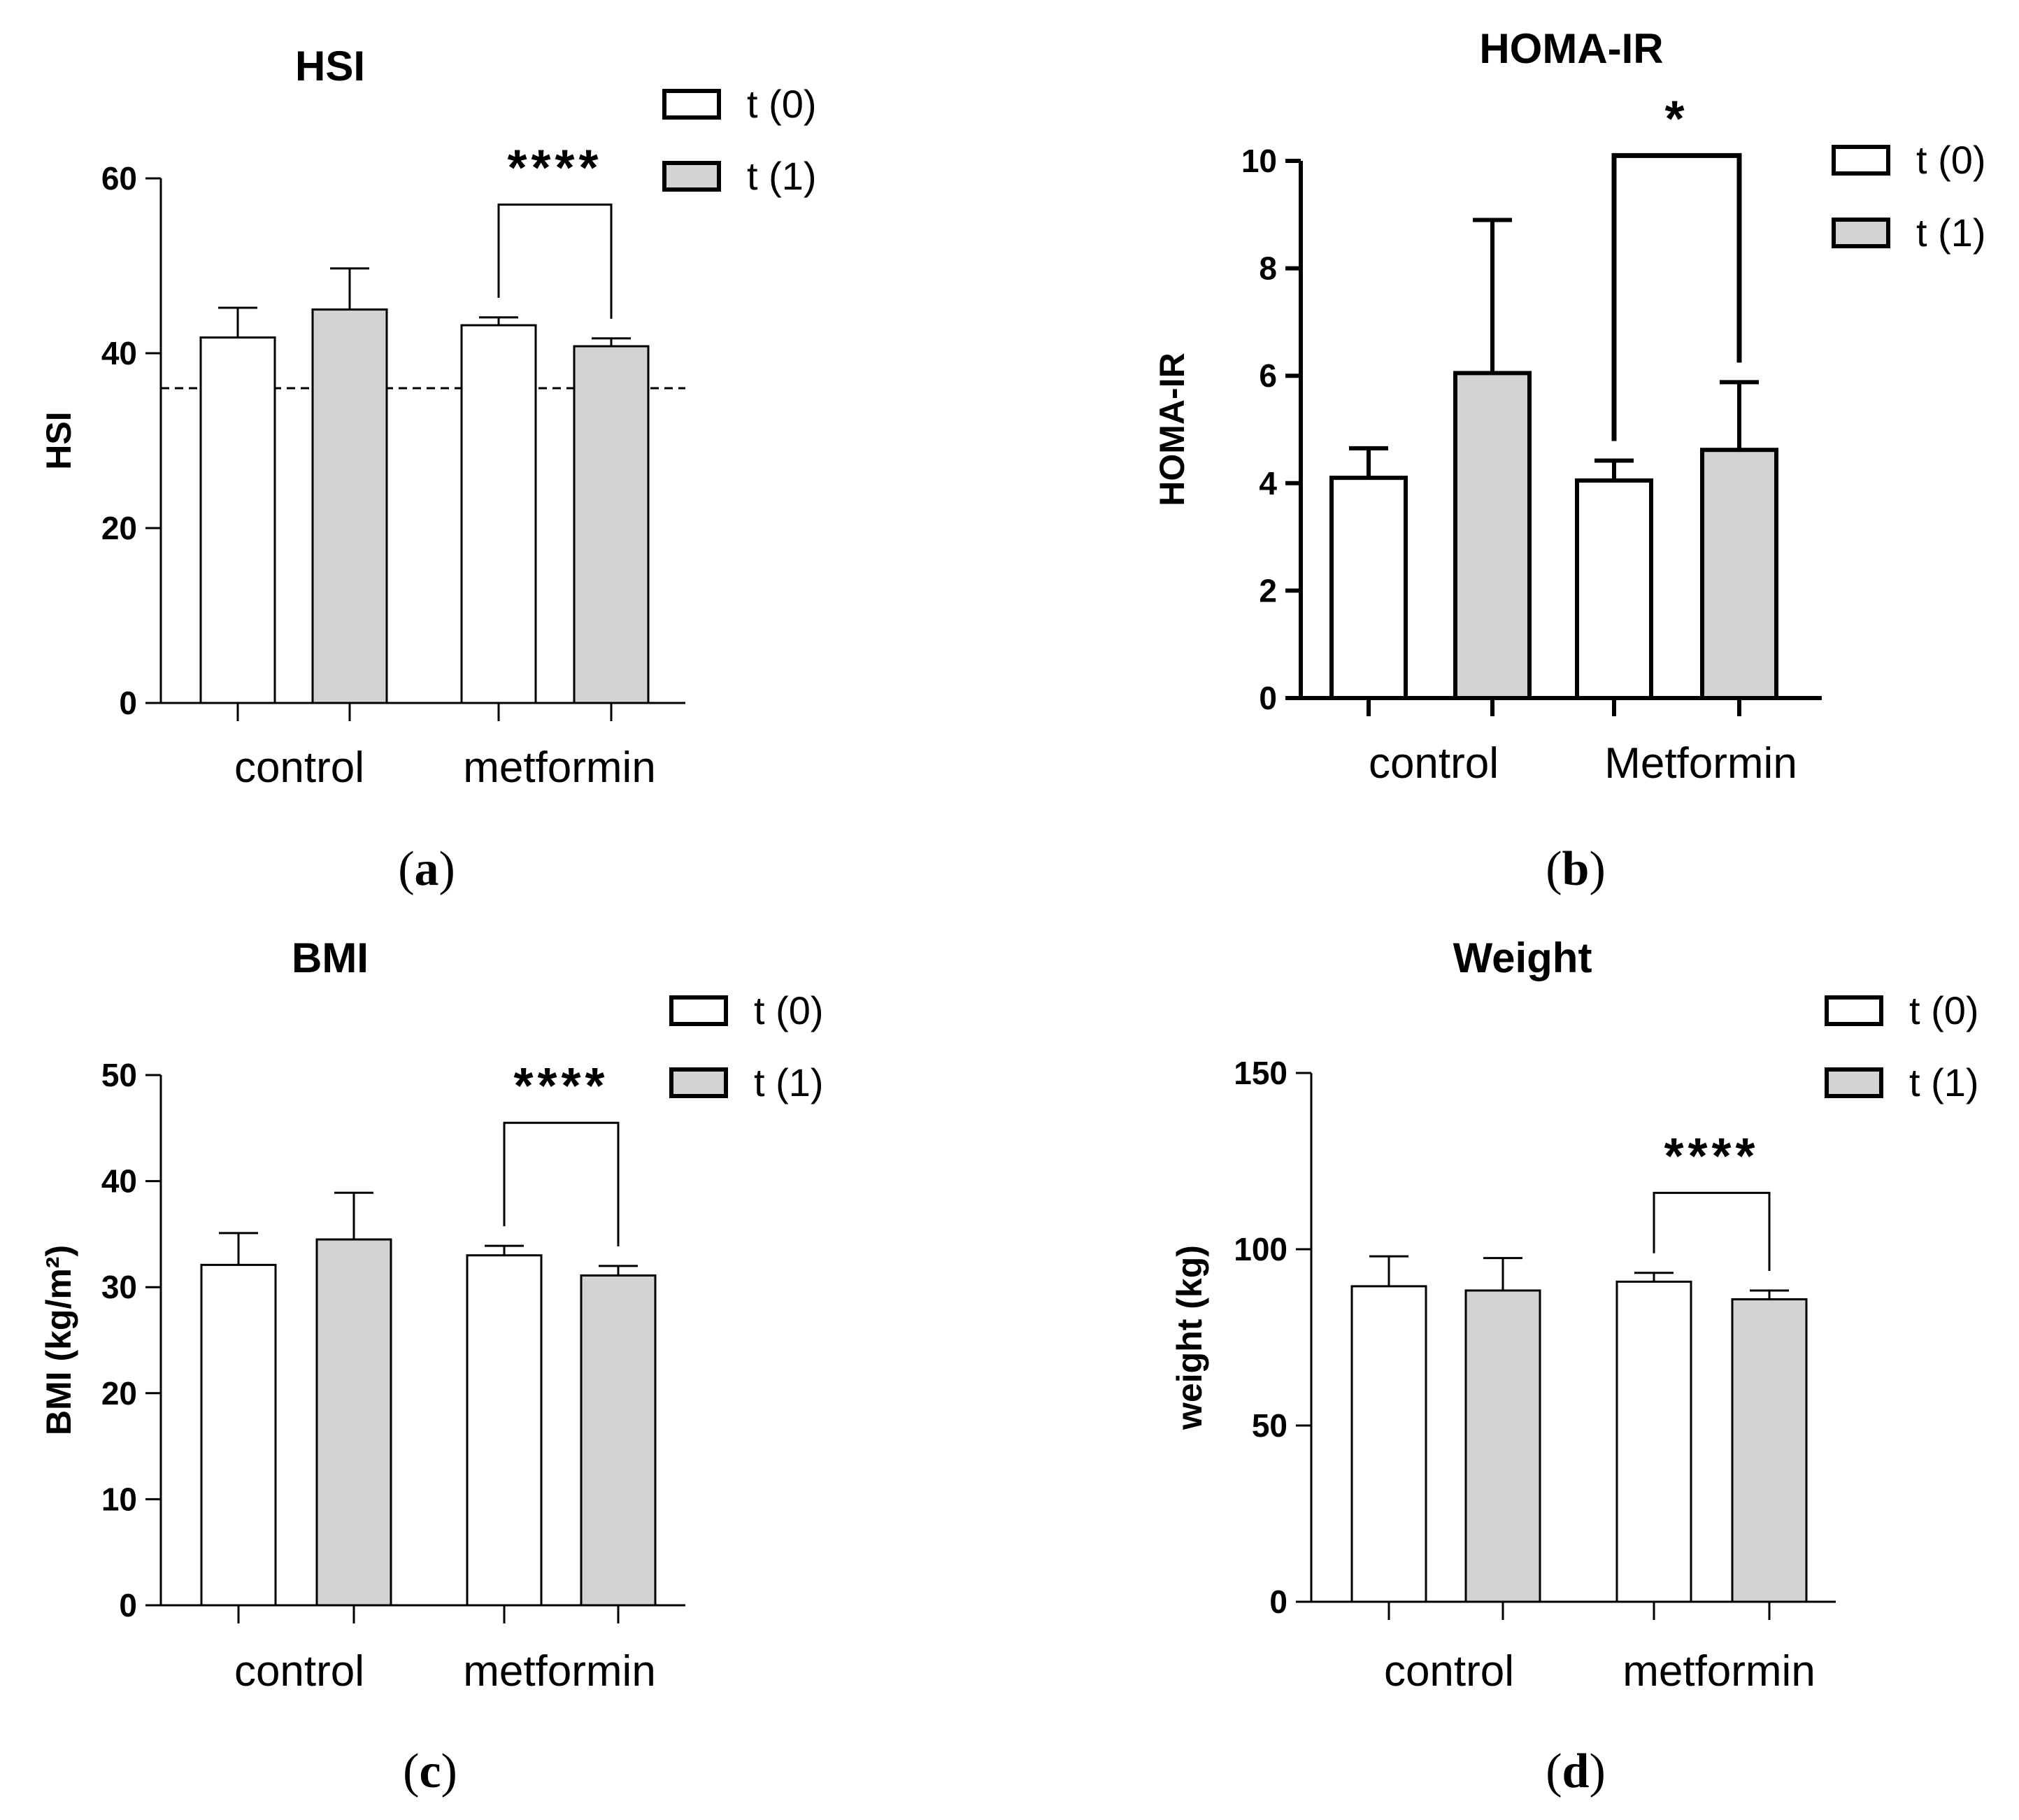 The height and width of the screenshot is (1820, 2019). What do you see at coordinates (1261, 1073) in the screenshot?
I see `y-tick-label: 150` at bounding box center [1261, 1073].